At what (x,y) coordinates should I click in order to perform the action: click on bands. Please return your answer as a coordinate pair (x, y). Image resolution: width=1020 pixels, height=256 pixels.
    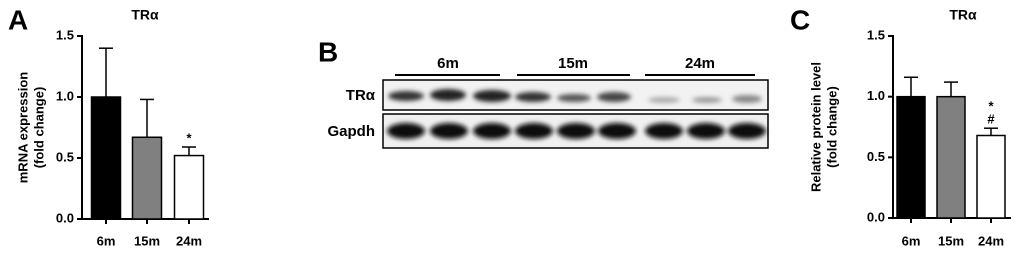
    Looking at the image, I should click on (576, 114).